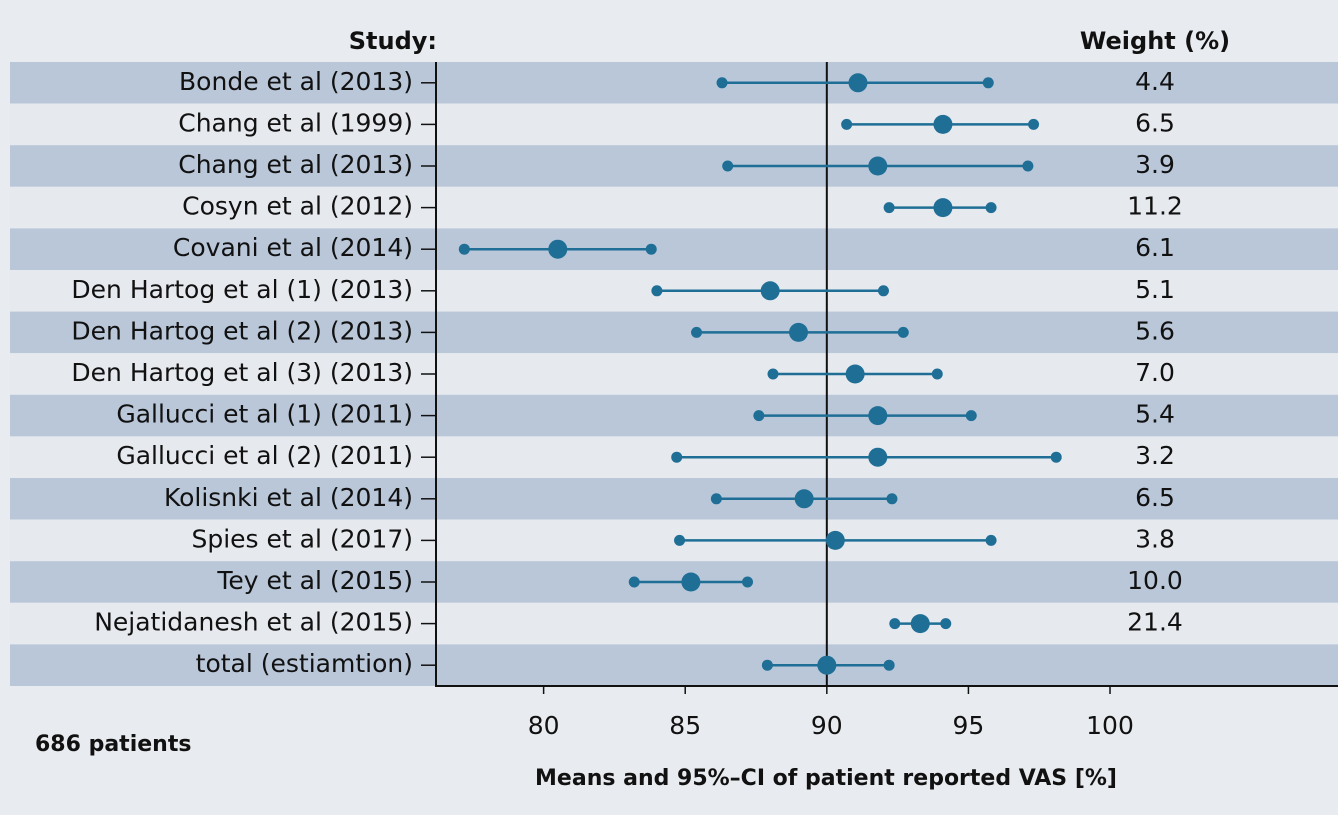 Image resolution: width=1338 pixels, height=815 pixels. Describe the element at coordinates (1155, 622) in the screenshot. I see `weight-label: 21.4` at that location.